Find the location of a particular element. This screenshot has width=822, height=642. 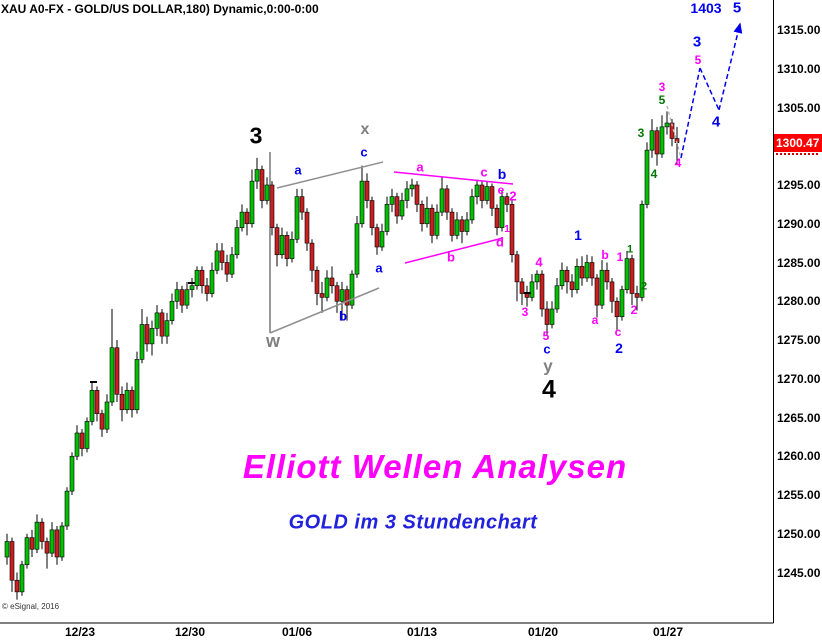

wave-label: 1 is located at coordinates (630, 249).